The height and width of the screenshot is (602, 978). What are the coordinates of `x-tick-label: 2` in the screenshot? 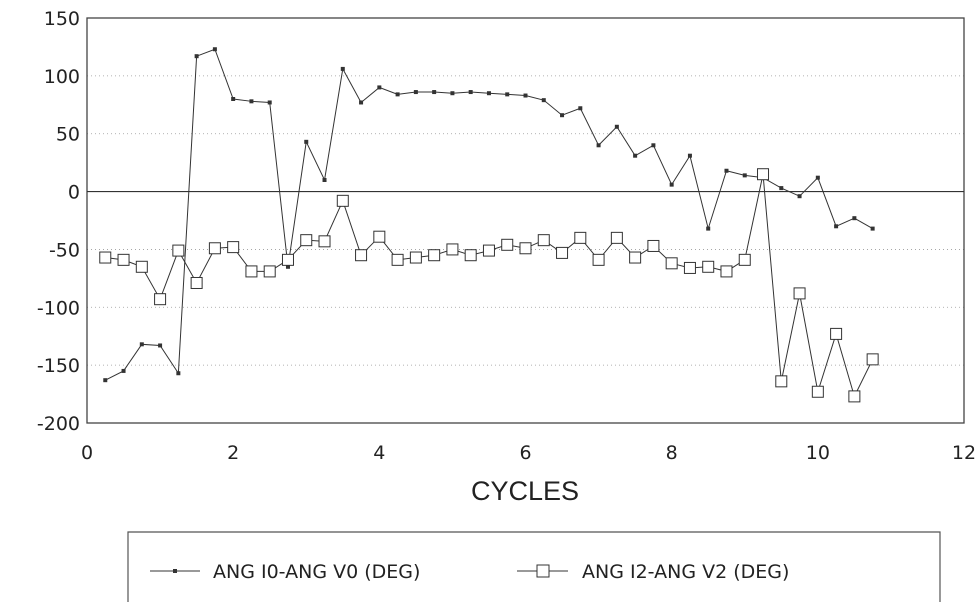 It's located at (233, 453).